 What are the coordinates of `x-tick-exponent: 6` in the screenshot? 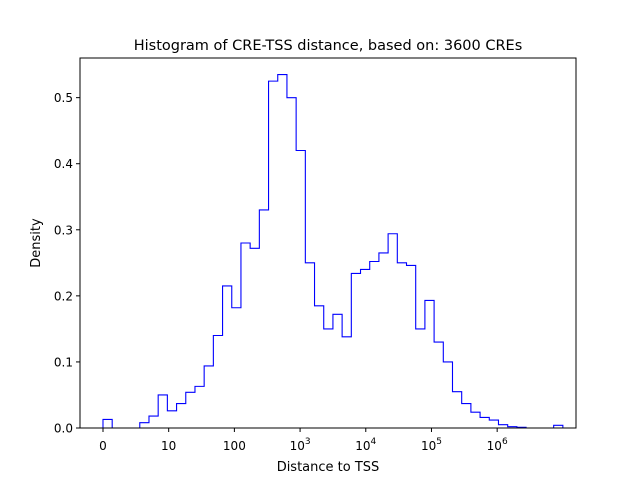 It's located at (505, 442).